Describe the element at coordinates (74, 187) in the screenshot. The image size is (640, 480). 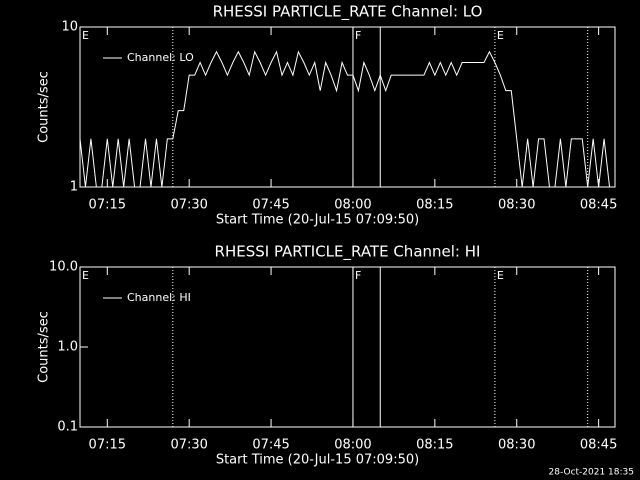
I see `y-tick-label: 1` at that location.